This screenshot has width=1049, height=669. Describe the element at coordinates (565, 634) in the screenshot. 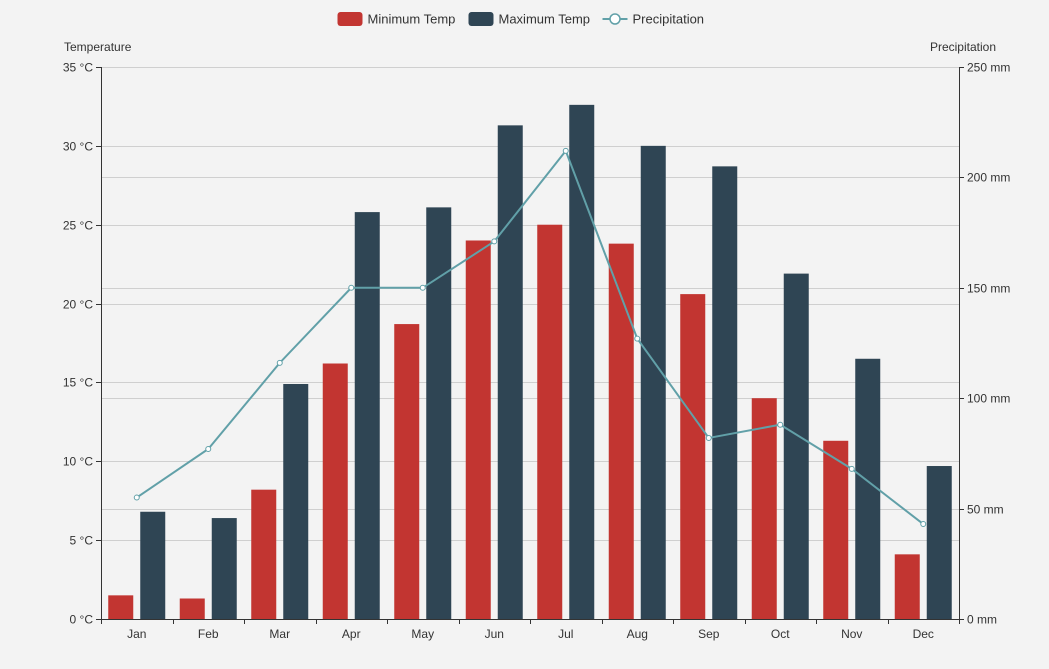

I see `x-tick-label: Jul` at that location.